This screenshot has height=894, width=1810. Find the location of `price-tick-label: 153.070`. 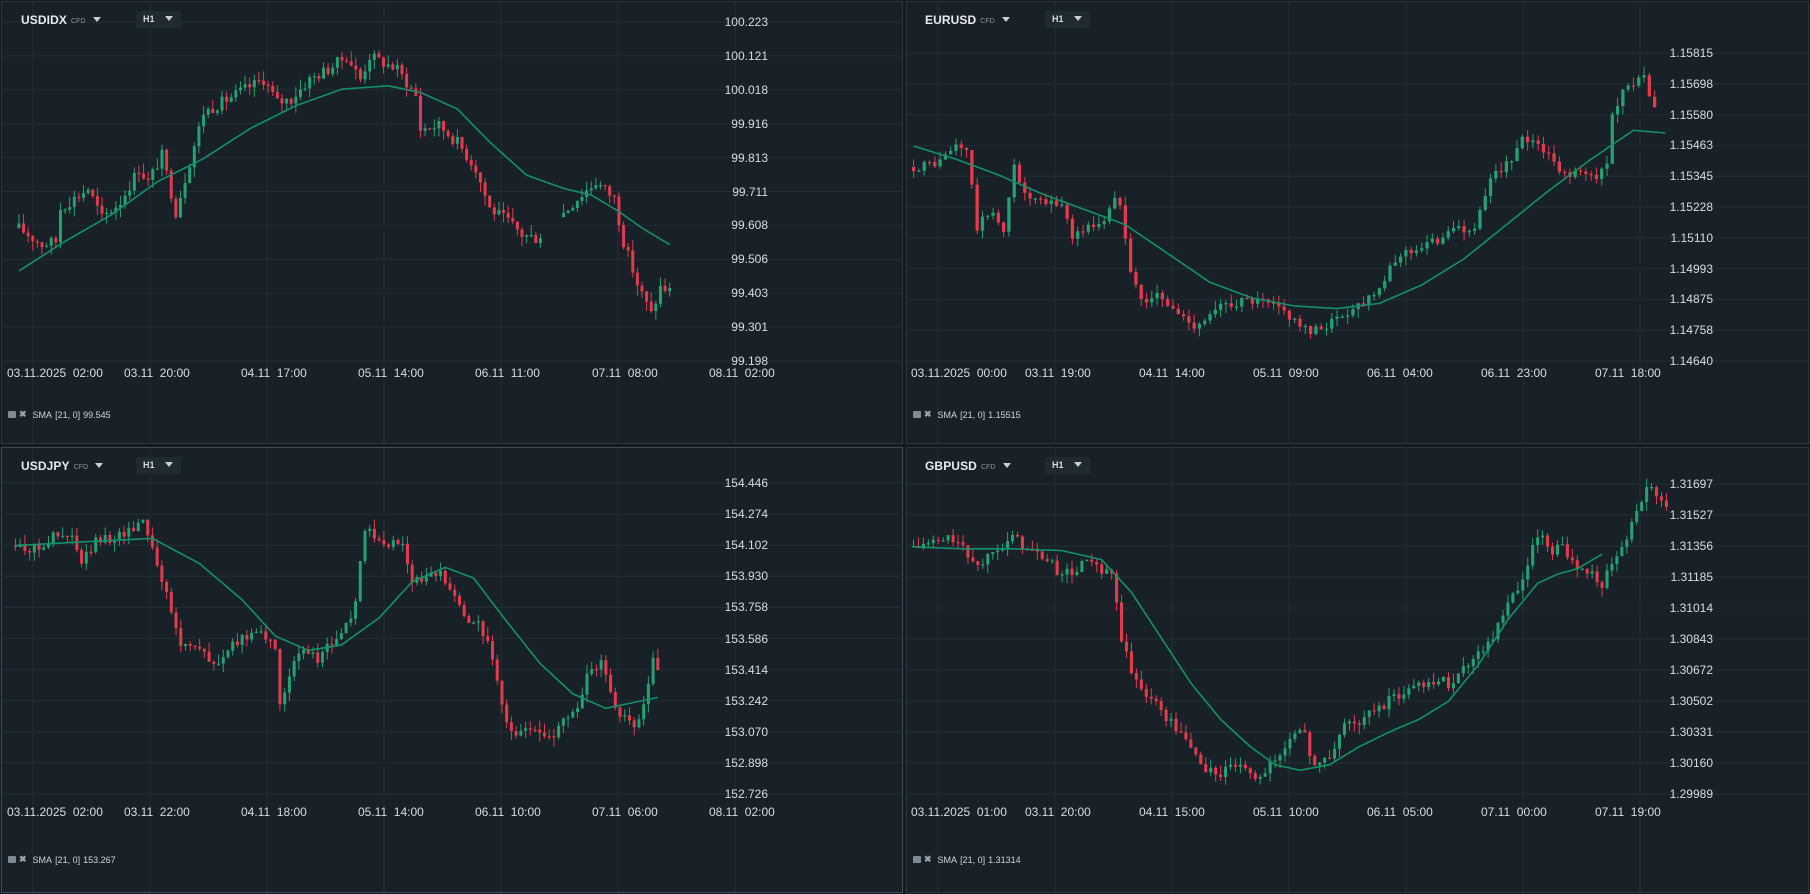

price-tick-label: 153.070 is located at coordinates (746, 731).